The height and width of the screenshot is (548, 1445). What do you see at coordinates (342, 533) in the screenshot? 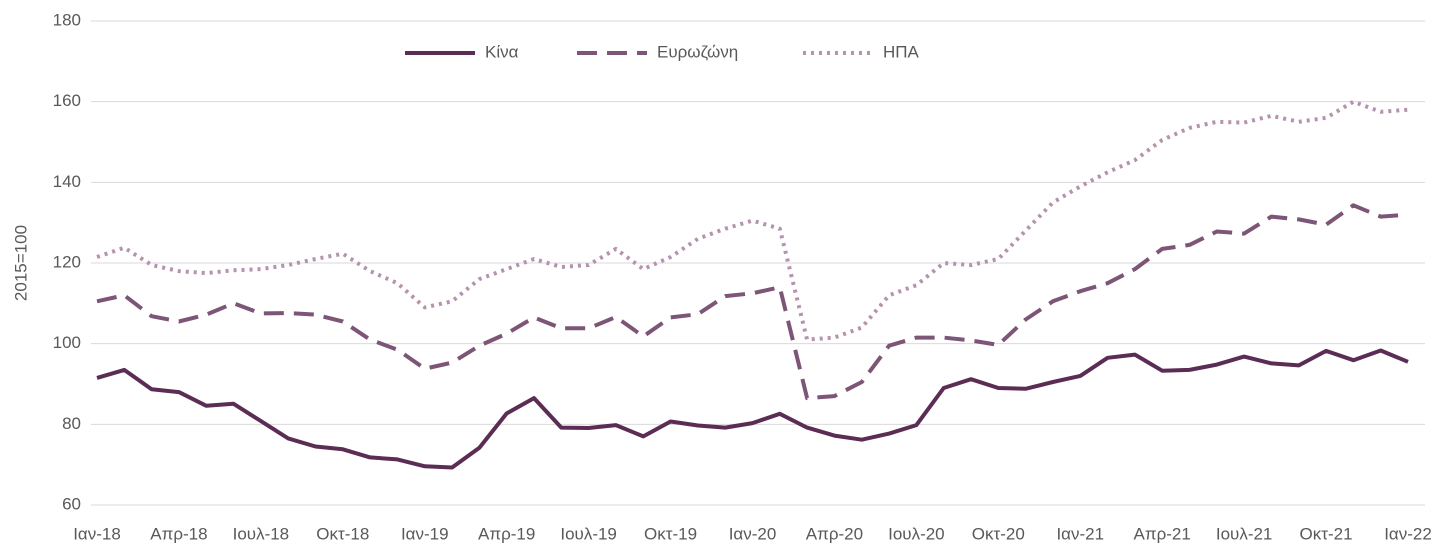
I see `x-tick-label: Οκτ-18` at bounding box center [342, 533].